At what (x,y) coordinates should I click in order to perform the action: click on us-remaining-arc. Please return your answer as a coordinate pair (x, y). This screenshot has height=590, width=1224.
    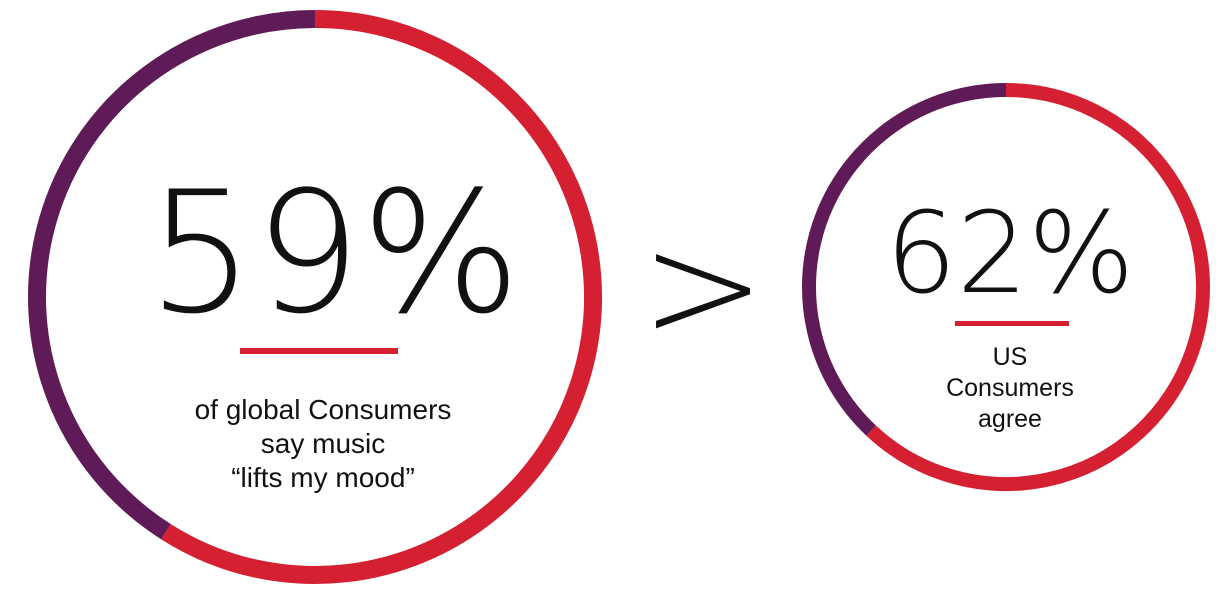
    Looking at the image, I should click on (903, 259).